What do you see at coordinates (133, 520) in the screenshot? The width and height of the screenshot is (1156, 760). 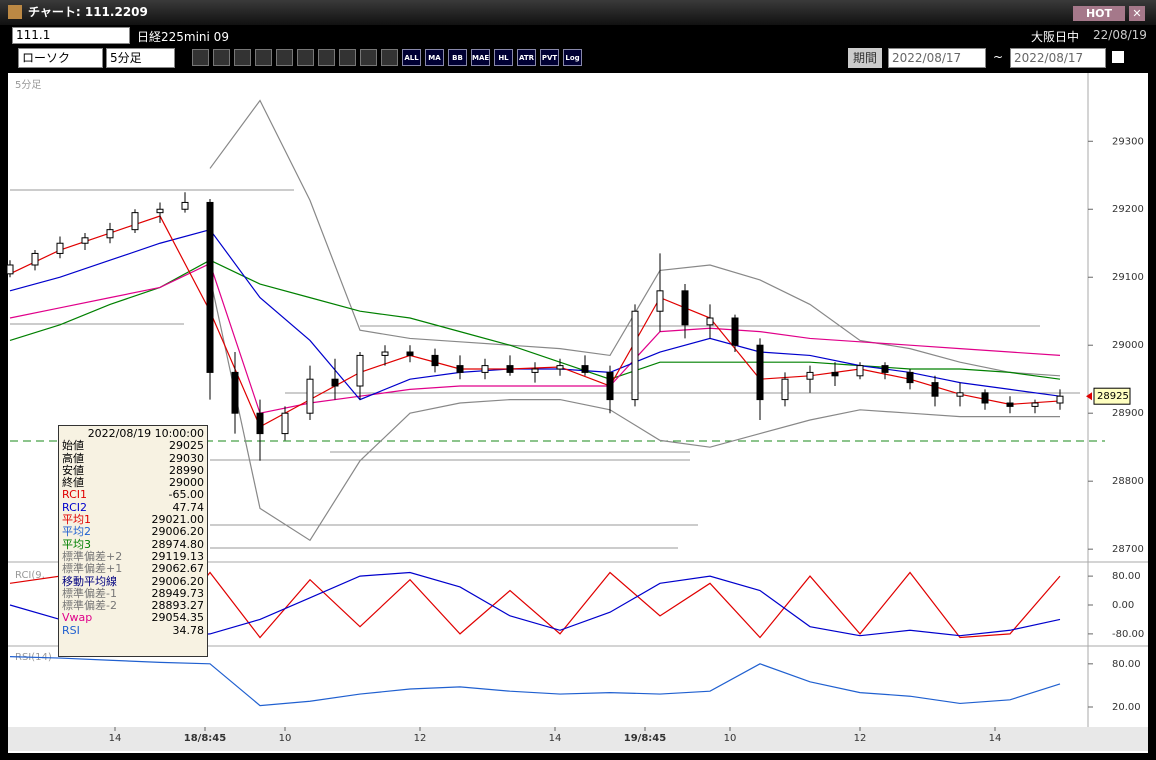 I see `info-row: 平均1 29021.00` at bounding box center [133, 520].